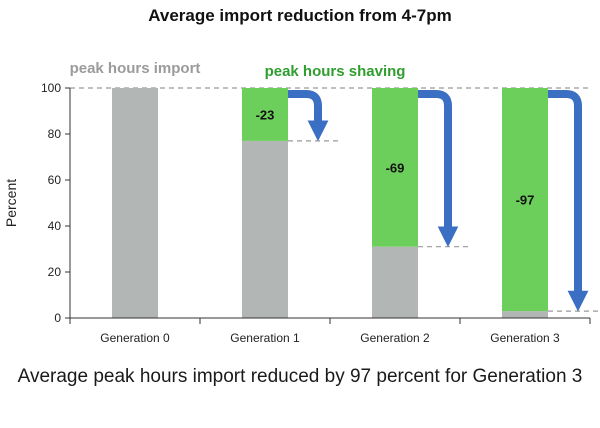  Describe the element at coordinates (335, 71) in the screenshot. I see `legend-peak-hours-shaving: peak hours shaving` at that location.